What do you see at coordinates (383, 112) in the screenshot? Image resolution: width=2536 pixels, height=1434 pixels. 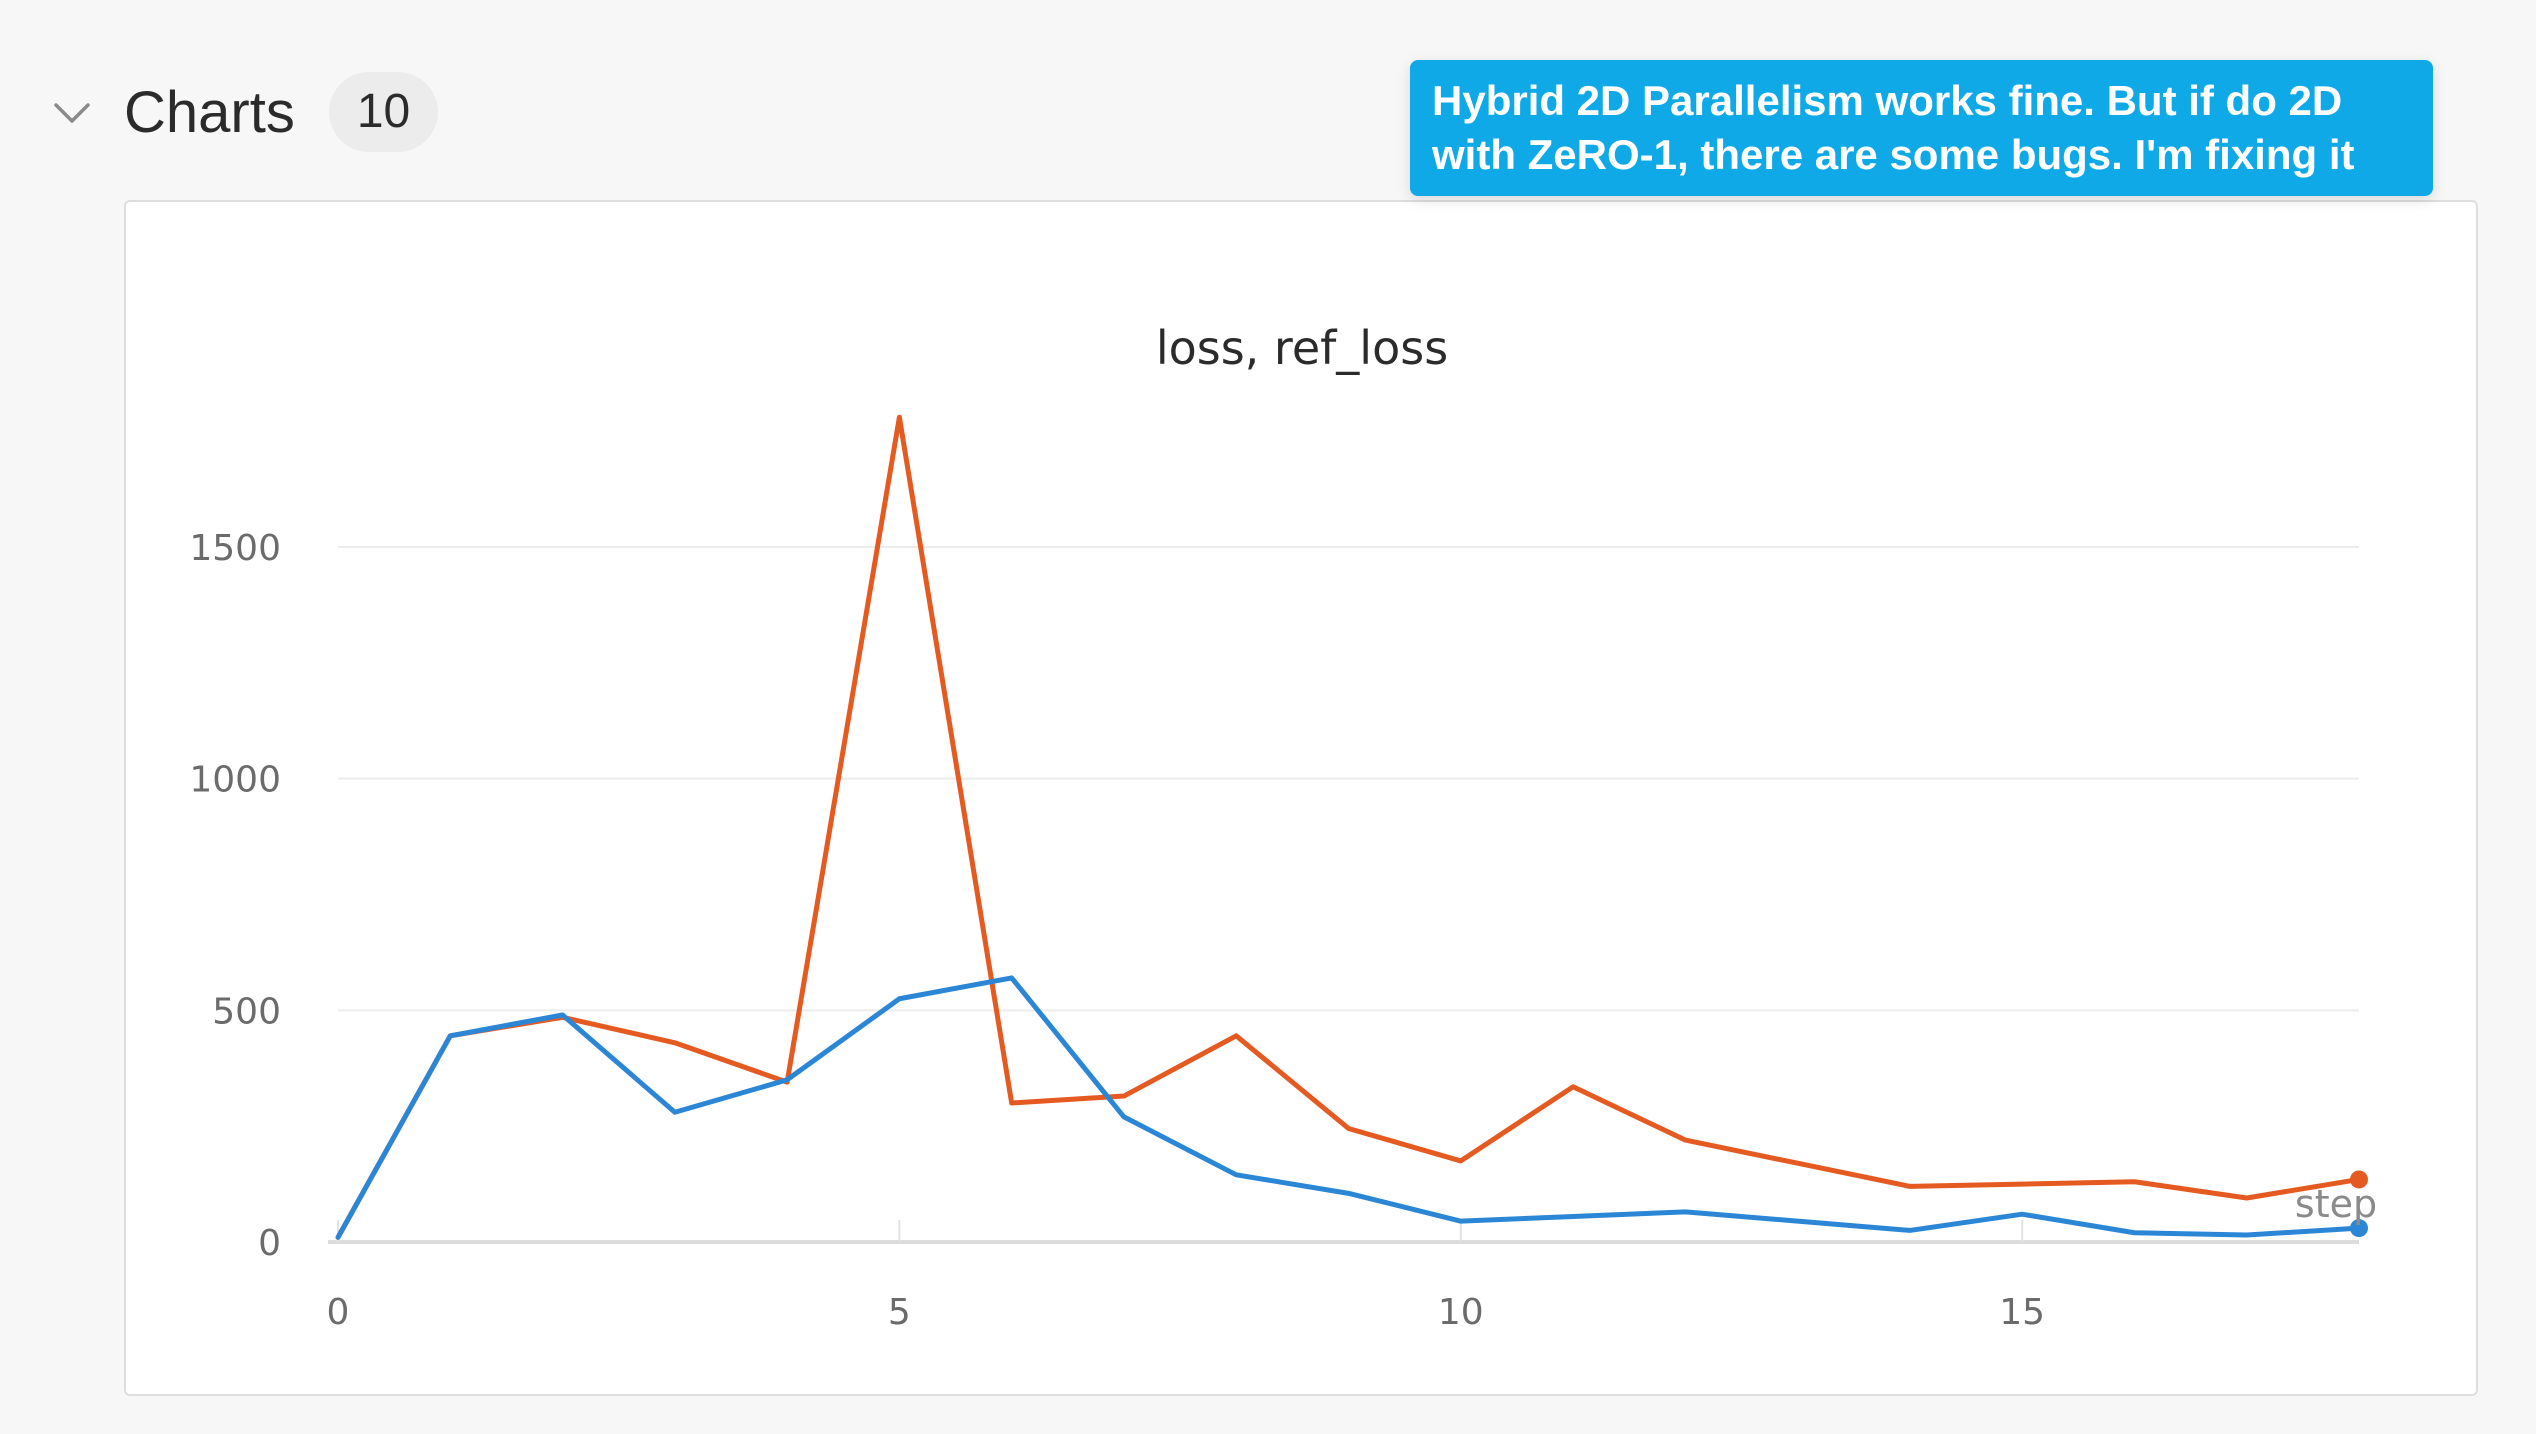 I see `chart-count-badge: 10` at bounding box center [383, 112].